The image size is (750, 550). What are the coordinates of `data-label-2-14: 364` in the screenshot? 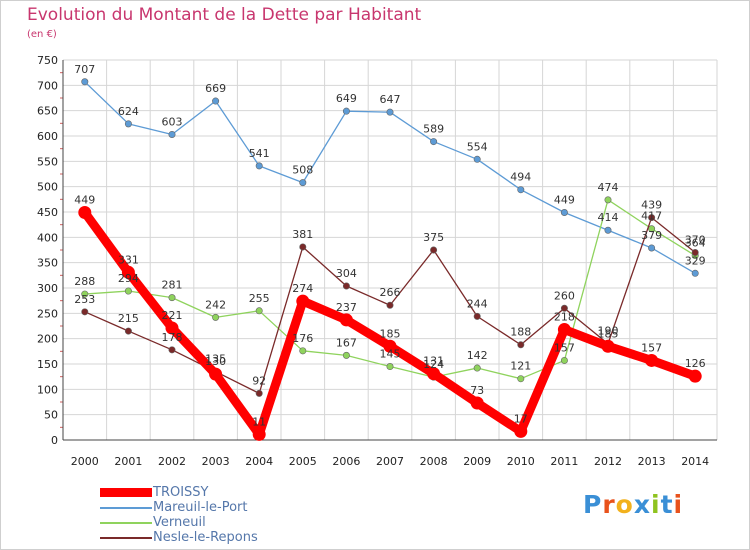 It's located at (695, 243).